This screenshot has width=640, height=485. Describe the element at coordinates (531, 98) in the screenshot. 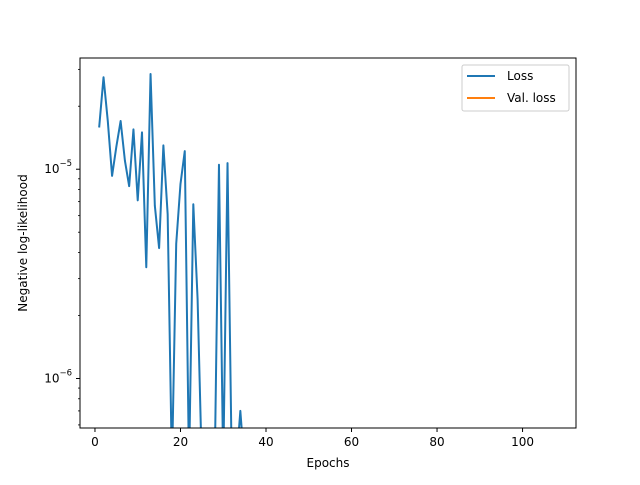

I see `legend-label-val-loss: Val. loss` at that location.